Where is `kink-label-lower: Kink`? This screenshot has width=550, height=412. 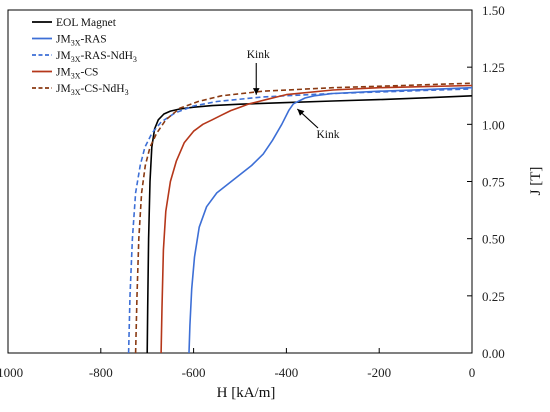 kink-label-lower: Kink is located at coordinates (328, 135).